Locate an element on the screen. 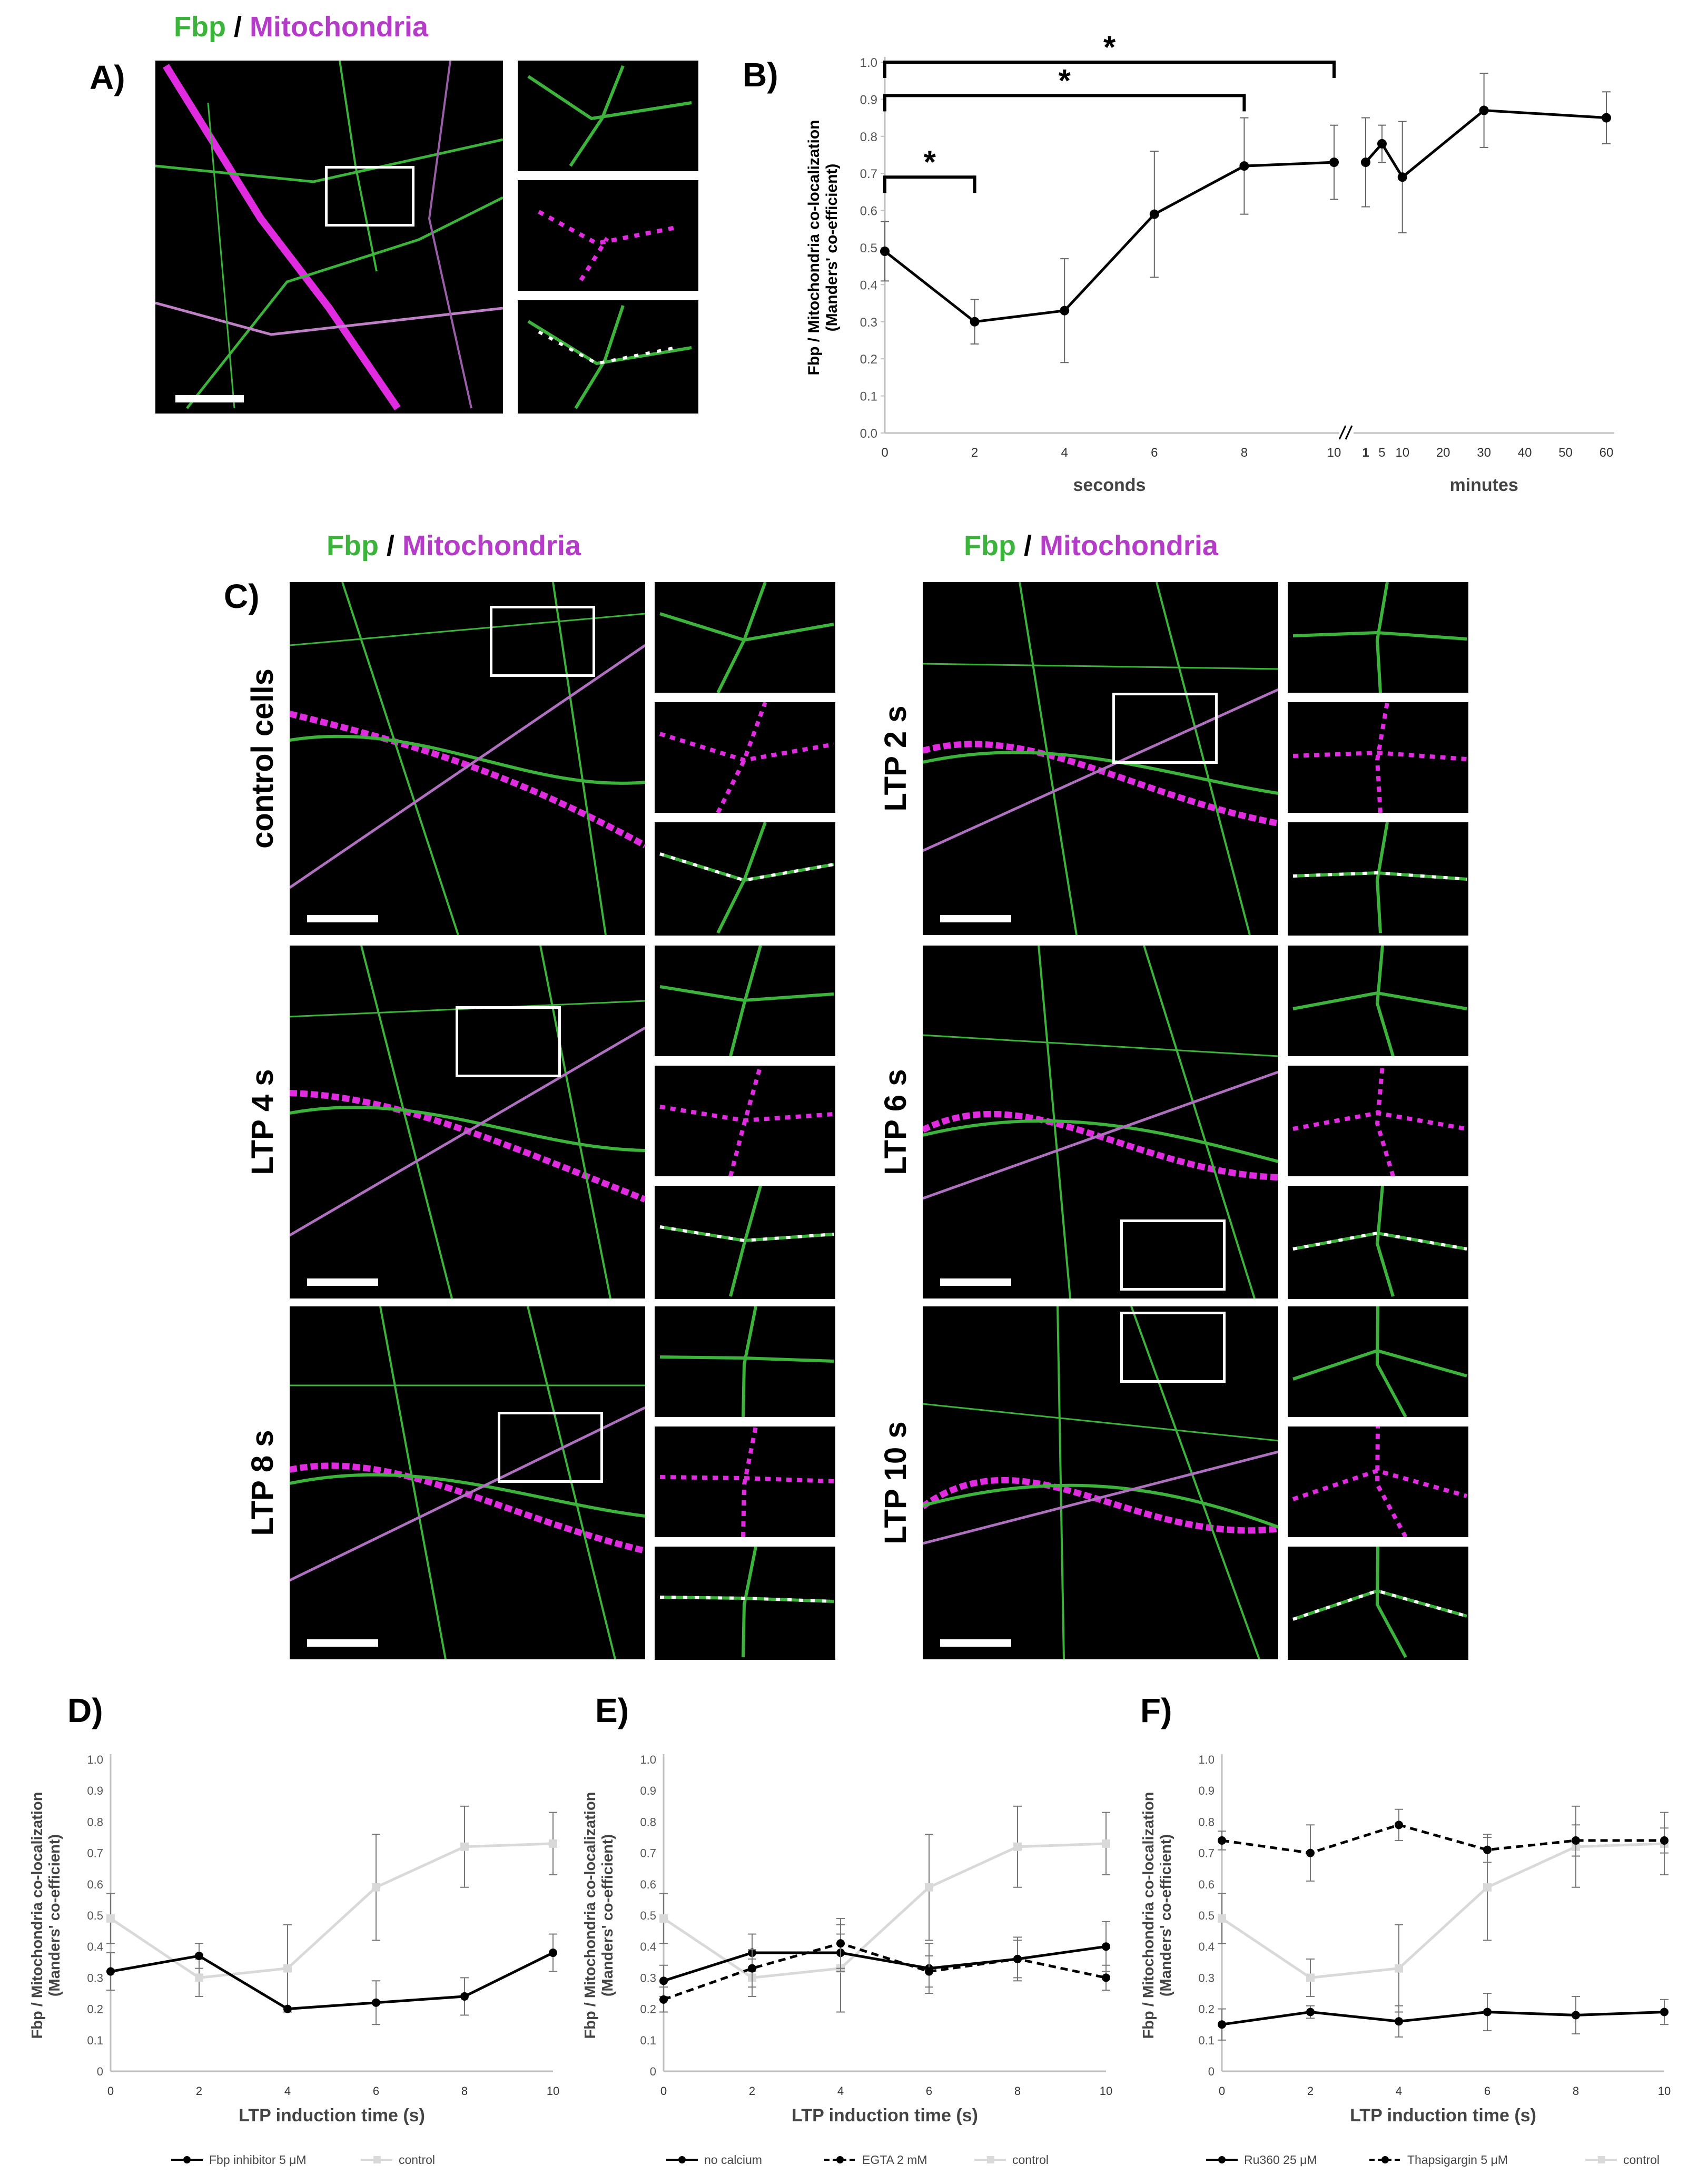  panel-a-header: Fbp / Mitochondria is located at coordinates (301, 27).